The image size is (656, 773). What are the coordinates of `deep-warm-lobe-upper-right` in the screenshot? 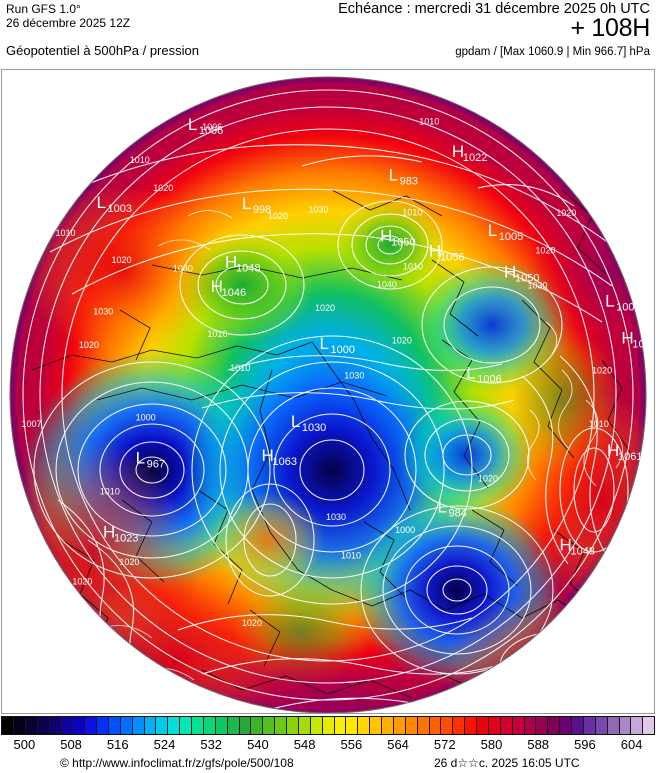 It's located at (586, 270).